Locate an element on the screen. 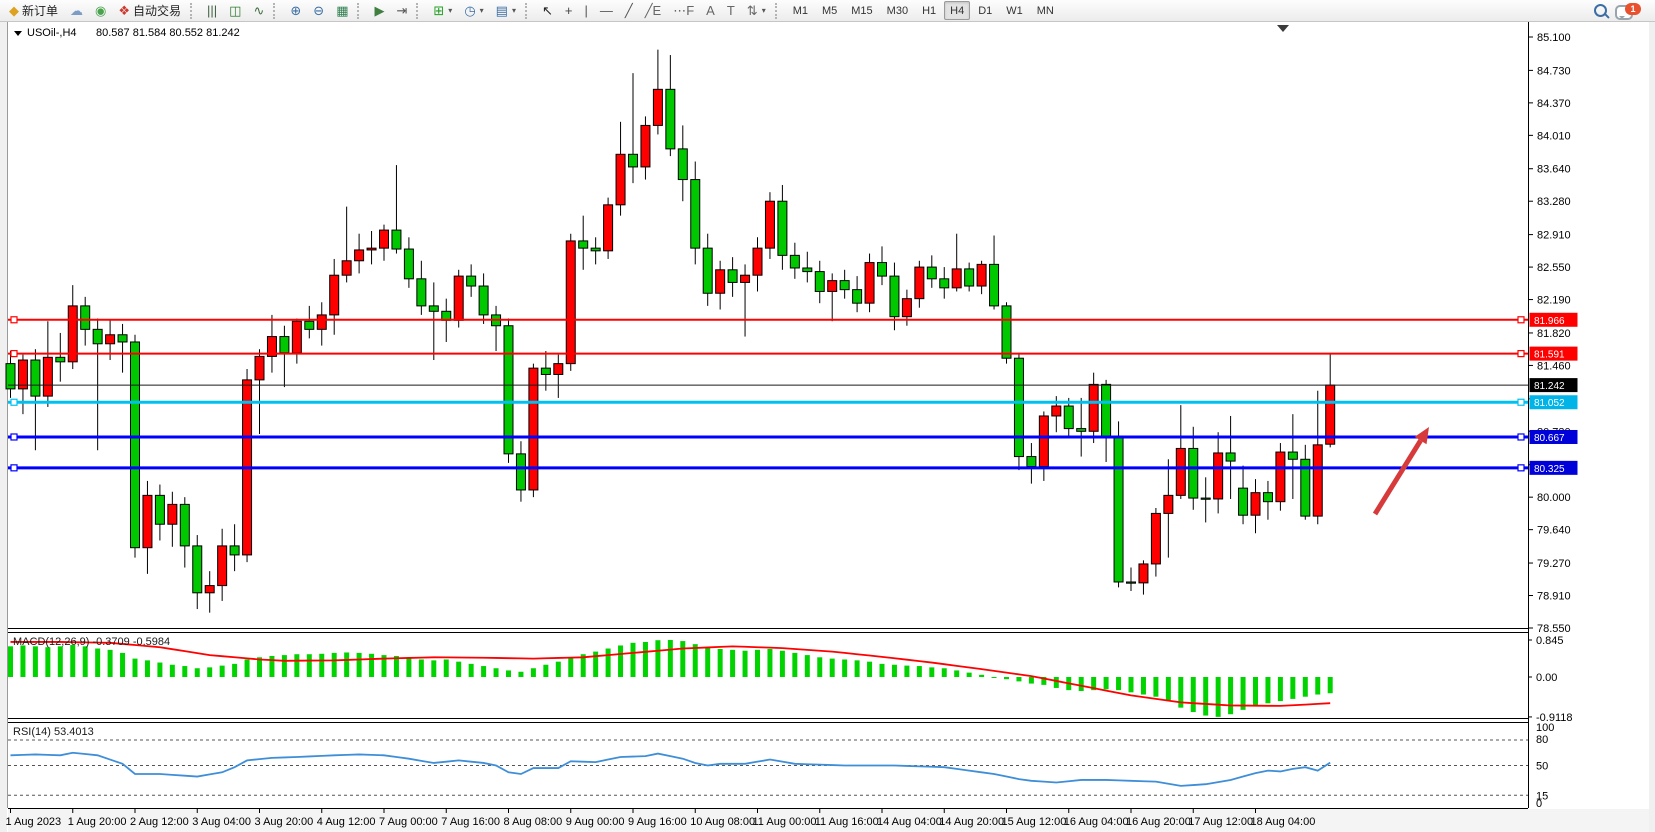  templates-button: ▤ ▾ is located at coordinates (506, 10).